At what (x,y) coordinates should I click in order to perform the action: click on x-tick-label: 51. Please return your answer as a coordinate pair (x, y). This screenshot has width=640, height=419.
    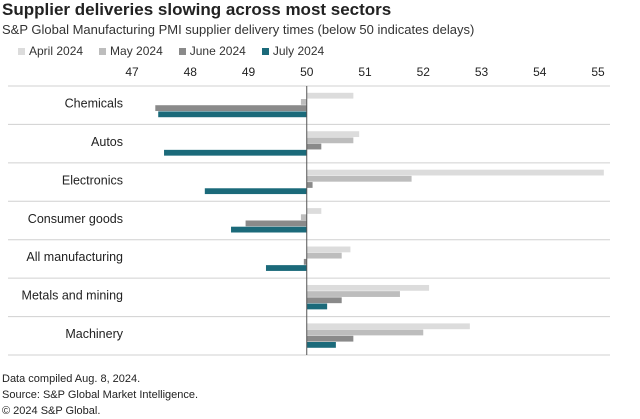
    Looking at the image, I should click on (365, 72).